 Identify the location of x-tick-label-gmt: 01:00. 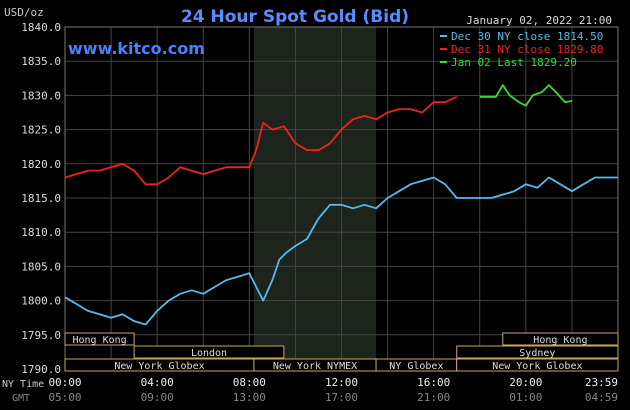
(525, 397).